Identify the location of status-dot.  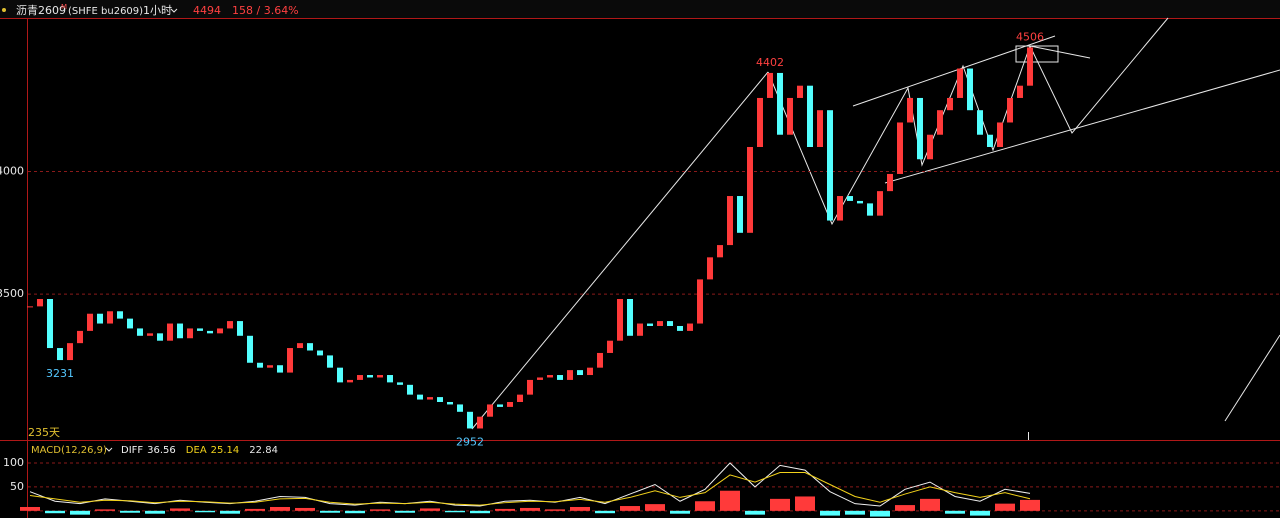
(4, 10).